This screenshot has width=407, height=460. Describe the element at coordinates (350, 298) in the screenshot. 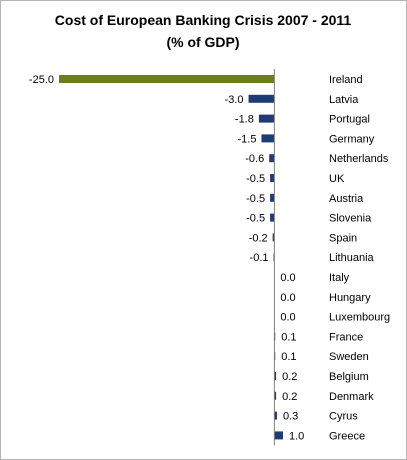

I see `category-label-hungary: Hungary` at that location.